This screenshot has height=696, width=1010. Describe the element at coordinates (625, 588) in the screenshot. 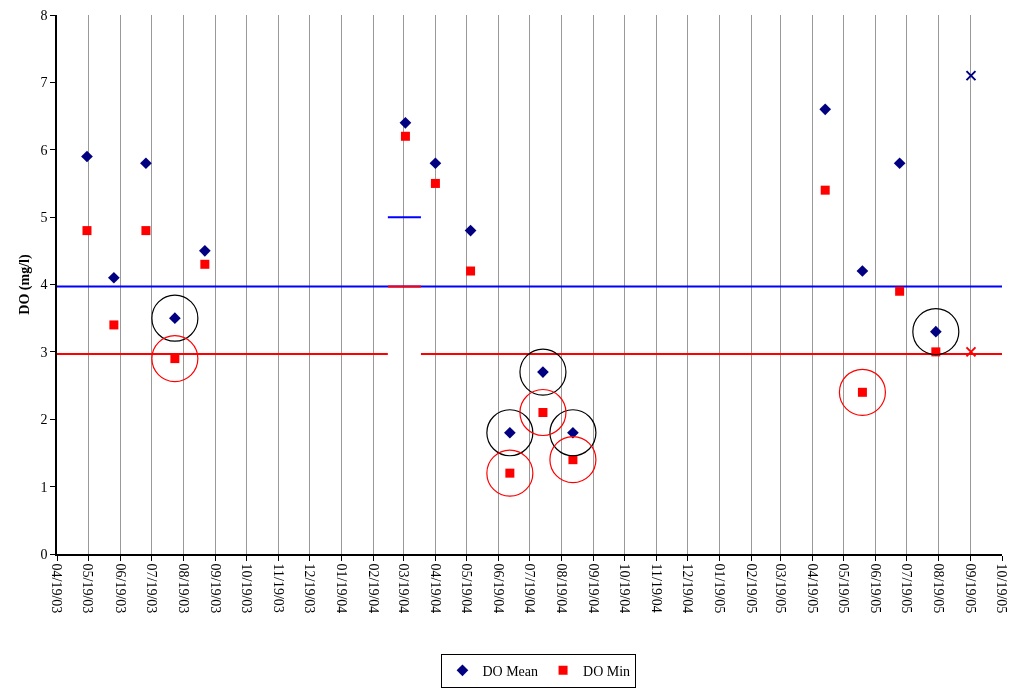

I see `x-tick-label: 10/19/04` at that location.